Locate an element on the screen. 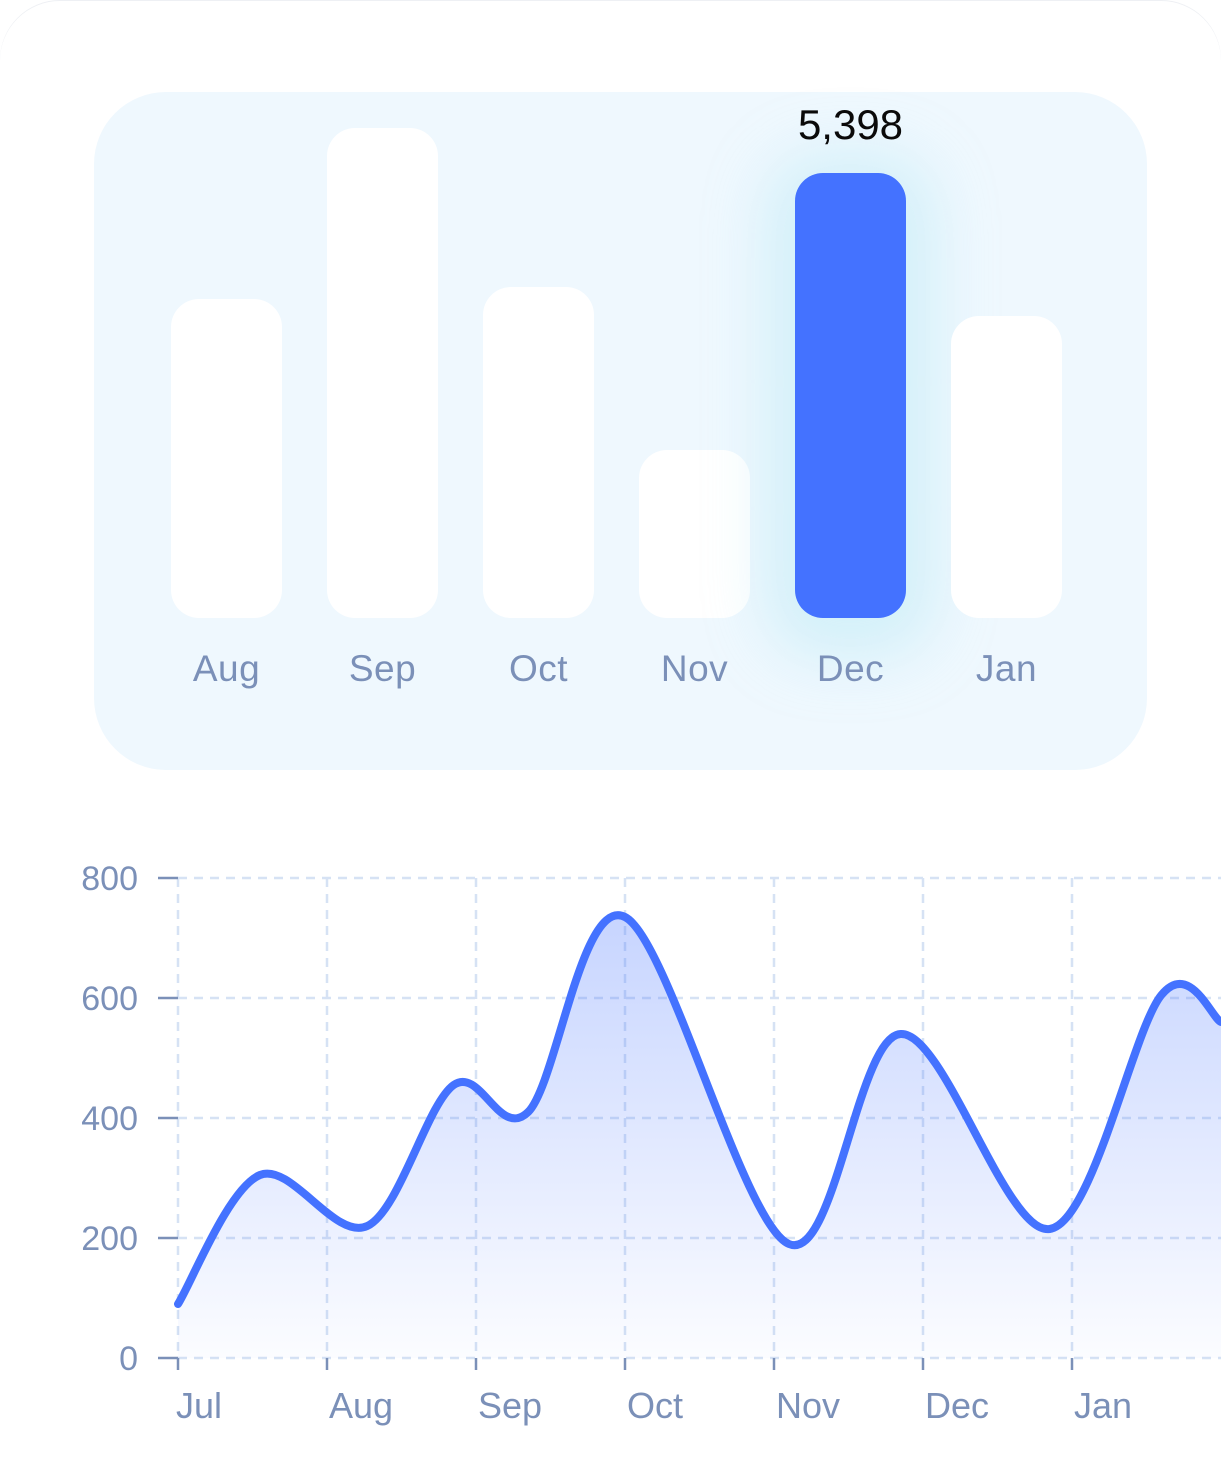 This screenshot has height=1476, width=1221. bar-sep is located at coordinates (382, 373).